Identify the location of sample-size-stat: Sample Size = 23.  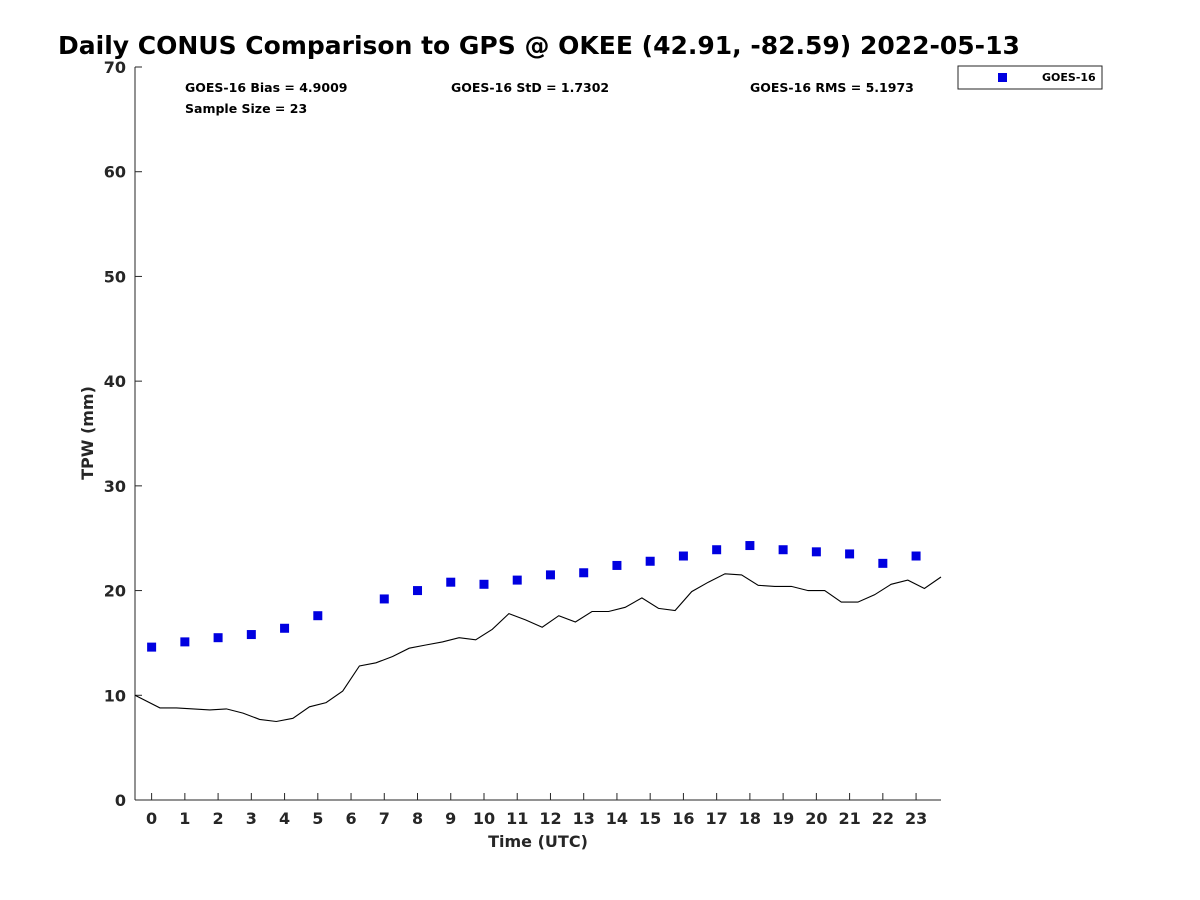
(246, 108).